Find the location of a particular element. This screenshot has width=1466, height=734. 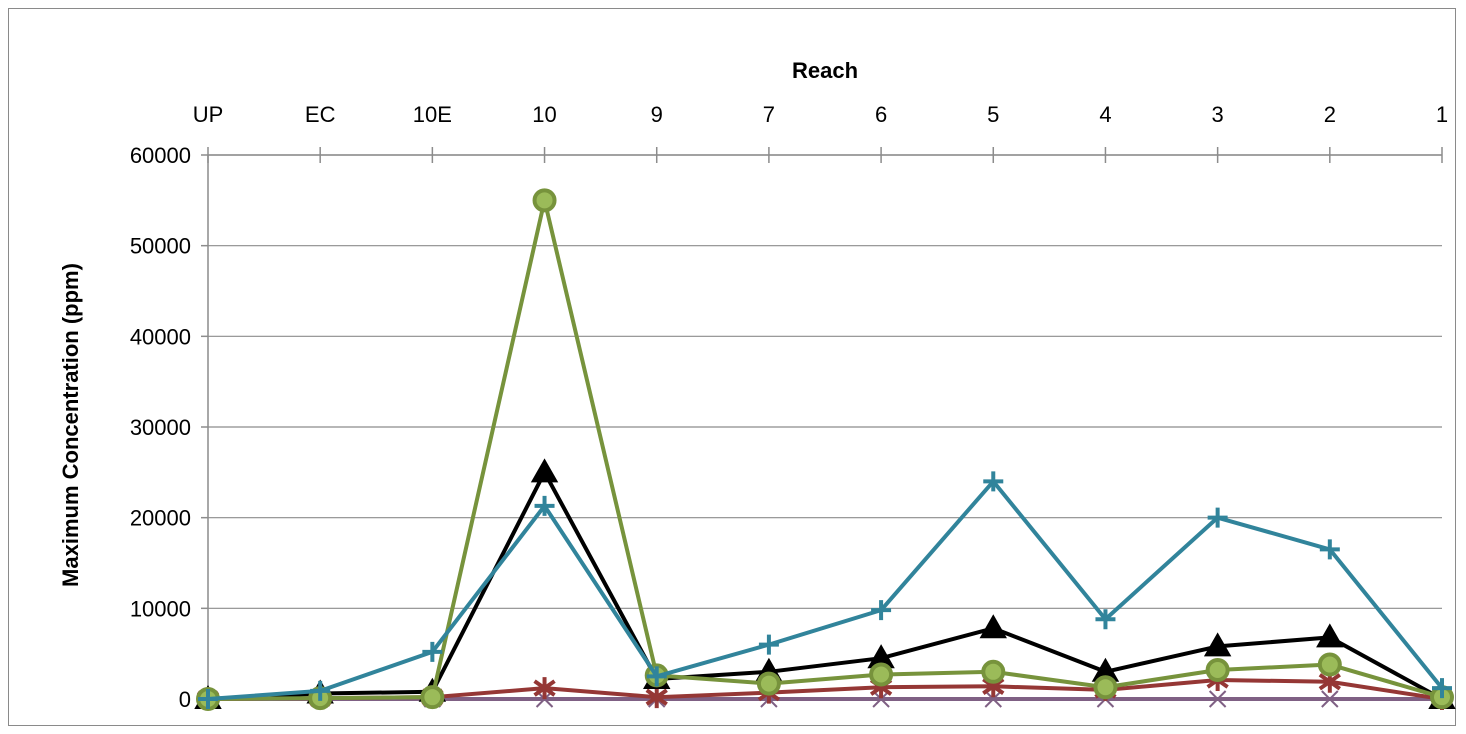

y-axis-title: Maximum Concentration (ppm) is located at coordinates (70, 425).